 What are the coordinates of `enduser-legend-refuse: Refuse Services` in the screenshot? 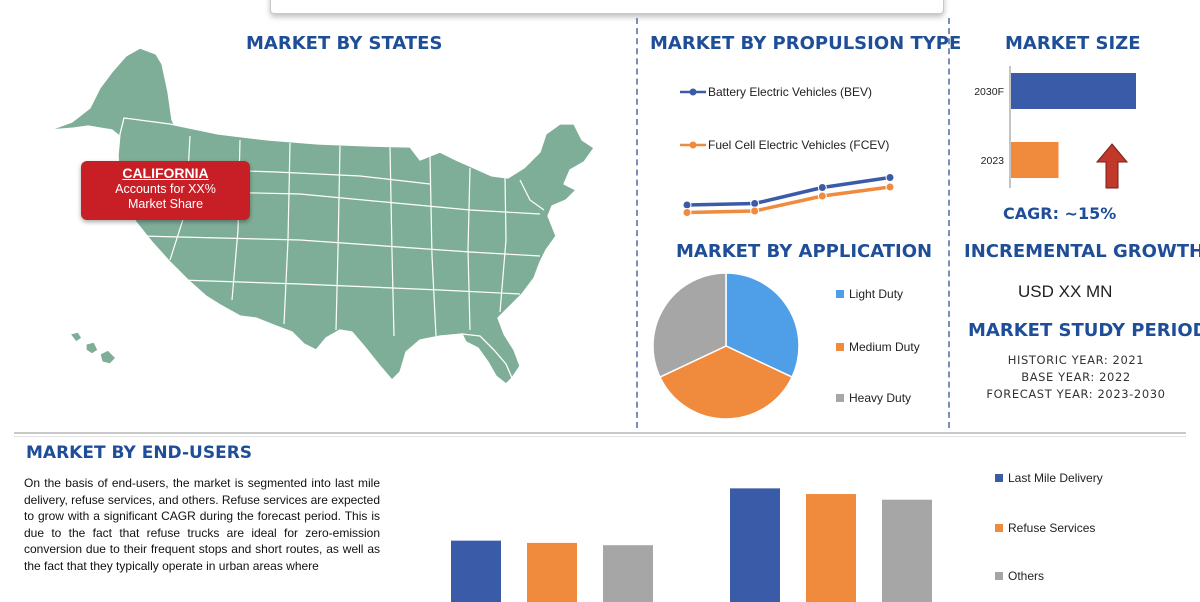 It's located at (1045, 528).